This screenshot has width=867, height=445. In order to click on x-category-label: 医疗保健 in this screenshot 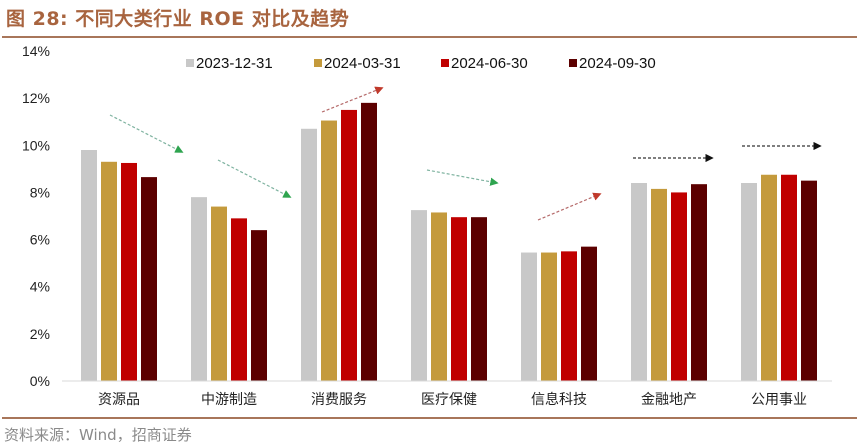, I will do `click(449, 400)`.